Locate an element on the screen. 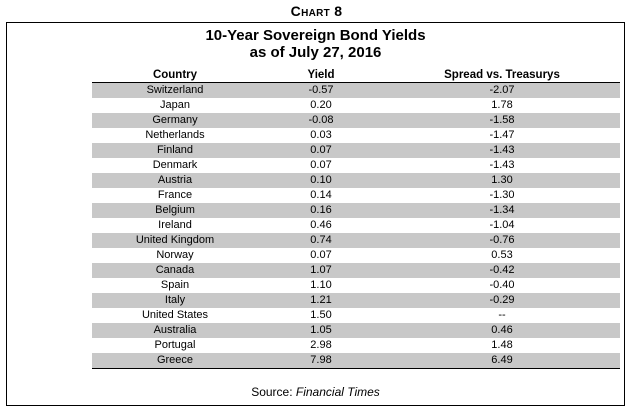 This screenshot has height=413, width=633. country-cell: United Kingdom is located at coordinates (175, 240).